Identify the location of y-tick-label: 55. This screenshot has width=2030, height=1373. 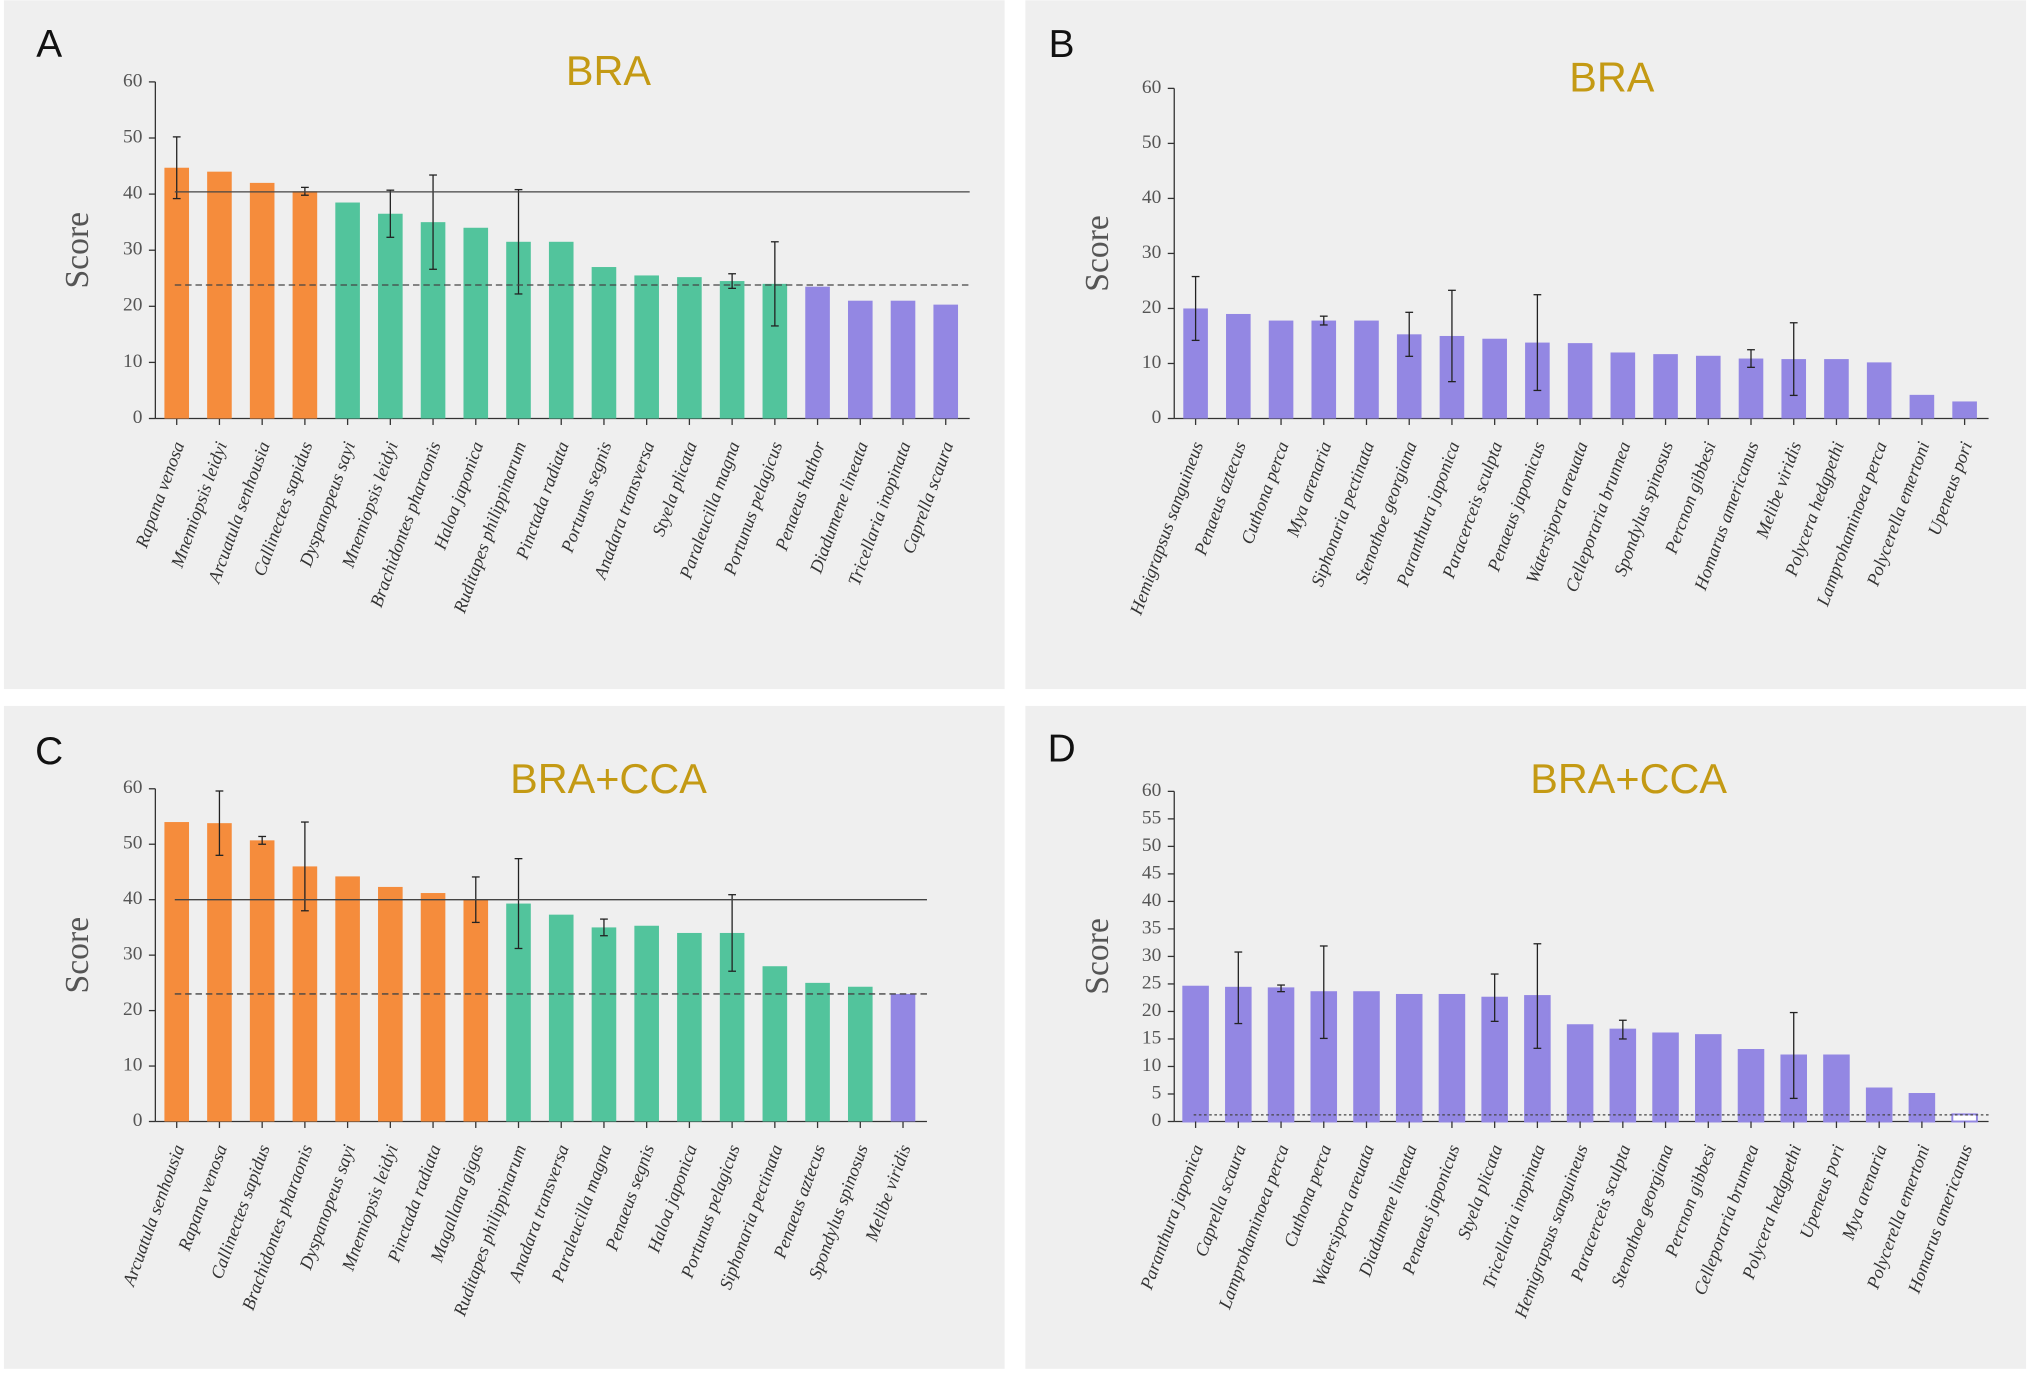
(1151, 817).